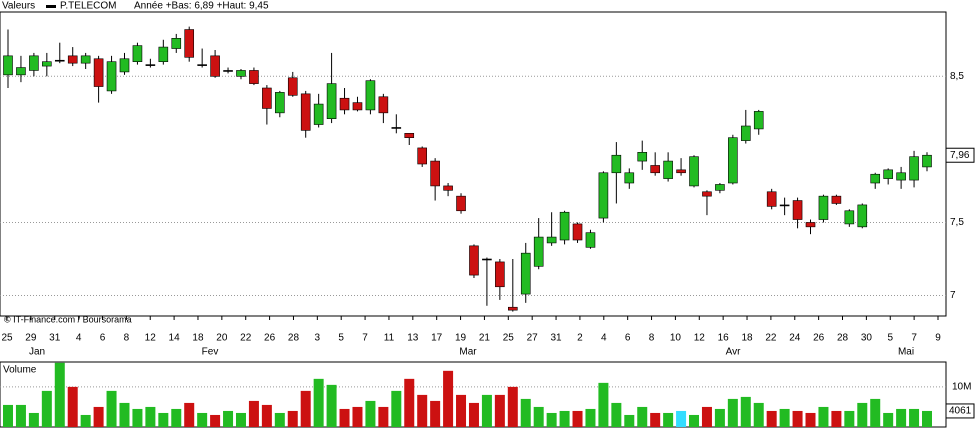 The height and width of the screenshot is (430, 975). What do you see at coordinates (294, 338) in the screenshot?
I see `x-tick-label: 28` at bounding box center [294, 338].